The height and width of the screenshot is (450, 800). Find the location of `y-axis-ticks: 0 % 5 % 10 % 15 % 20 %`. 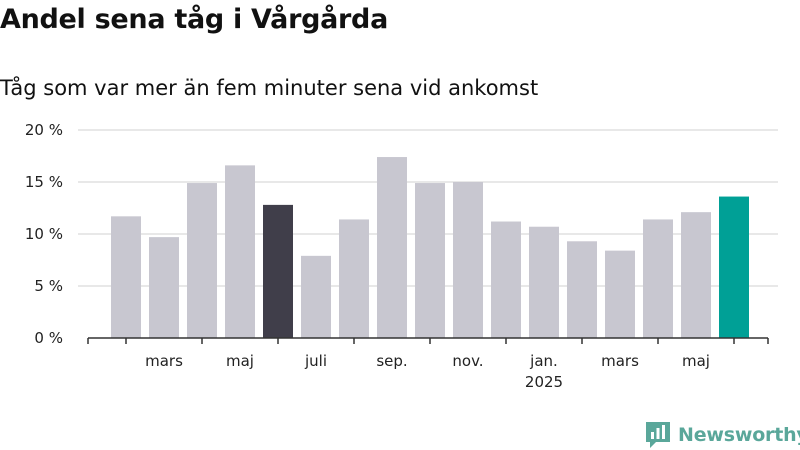

y-axis-ticks: 0 % 5 % 10 % 15 % 20 % is located at coordinates (44, 234).